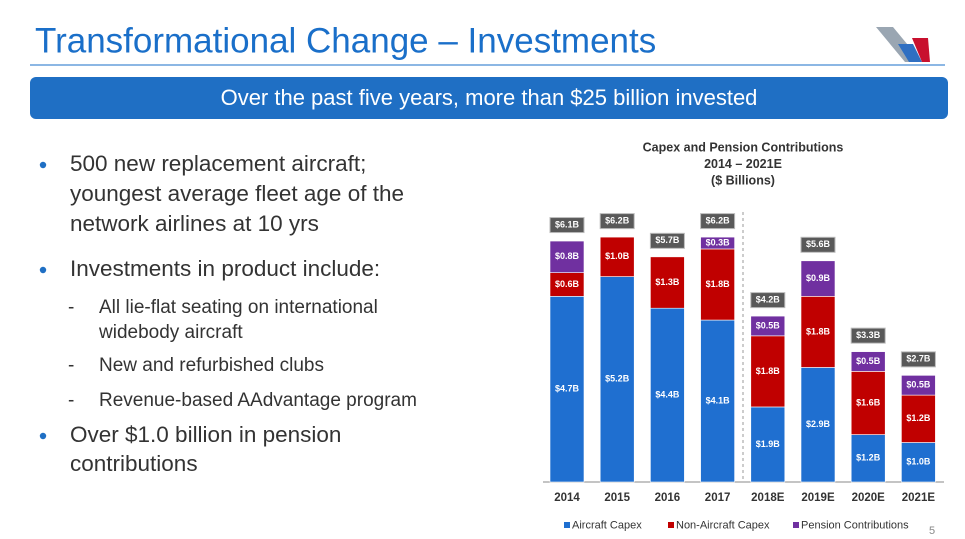 Image resolution: width=965 pixels, height=539 pixels. I want to click on chart-title: Capex and Pension Contributions, so click(743, 147).